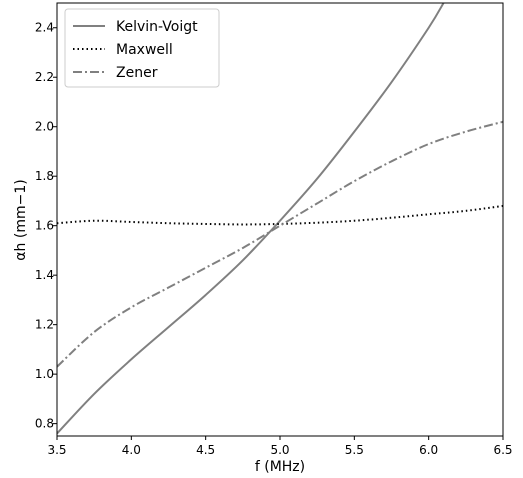  What do you see at coordinates (279, 450) in the screenshot?
I see `x-tick-label: 5.0` at bounding box center [279, 450].